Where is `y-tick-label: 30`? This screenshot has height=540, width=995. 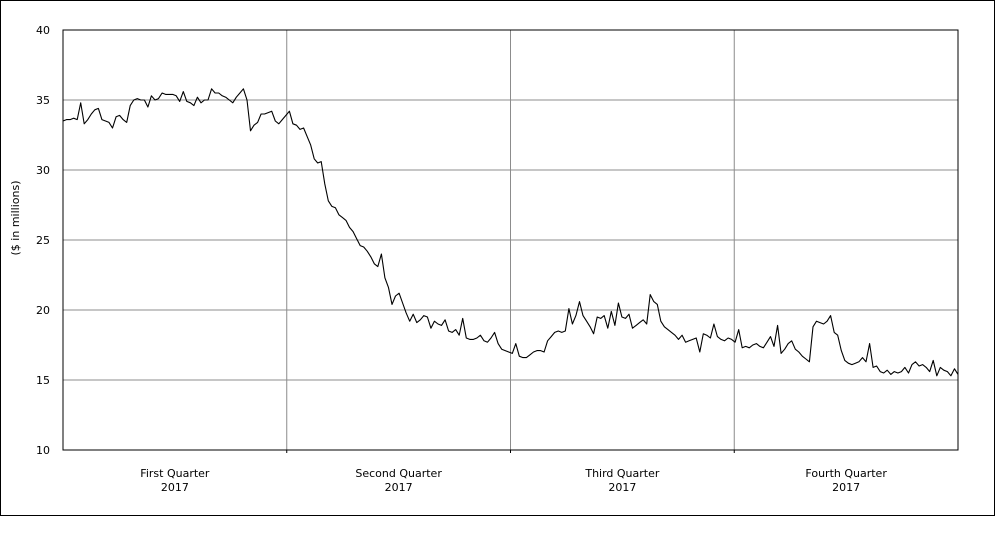
y-tick-label: 30 is located at coordinates (43, 170).